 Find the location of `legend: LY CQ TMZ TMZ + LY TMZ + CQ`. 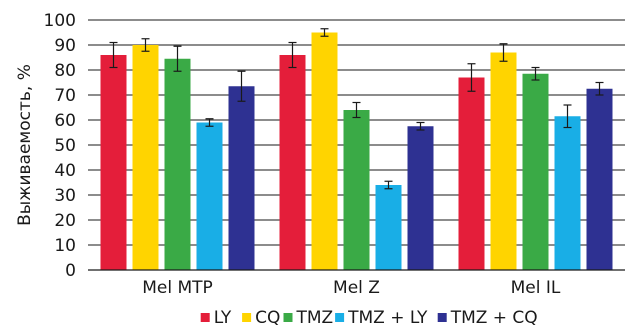

legend: LY CQ TMZ TMZ + LY TMZ + CQ is located at coordinates (369, 318).